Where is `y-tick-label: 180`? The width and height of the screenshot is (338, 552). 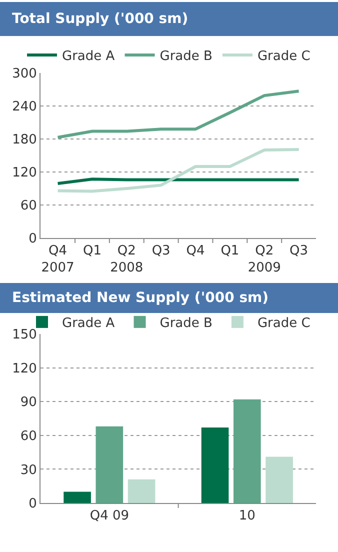 y-tick-label: 180 is located at coordinates (24, 140).